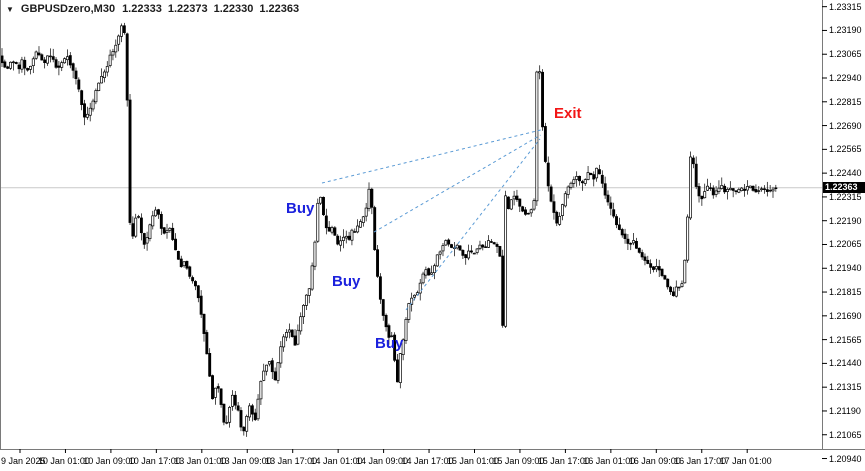 Image resolution: width=865 pixels, height=471 pixels. Describe the element at coordinates (845, 101) in the screenshot. I see `price-axis-label: 1.22815` at that location.